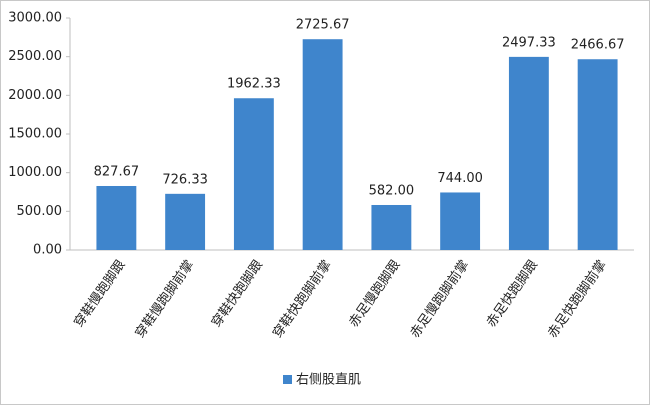 The width and height of the screenshot is (650, 405). What do you see at coordinates (460, 178) in the screenshot?
I see `data-label: 744.00` at bounding box center [460, 178].